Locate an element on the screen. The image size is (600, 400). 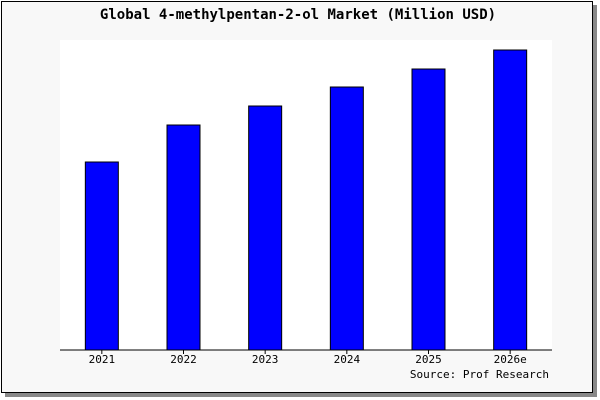
x-tick-label: 2022 is located at coordinates (183, 359).